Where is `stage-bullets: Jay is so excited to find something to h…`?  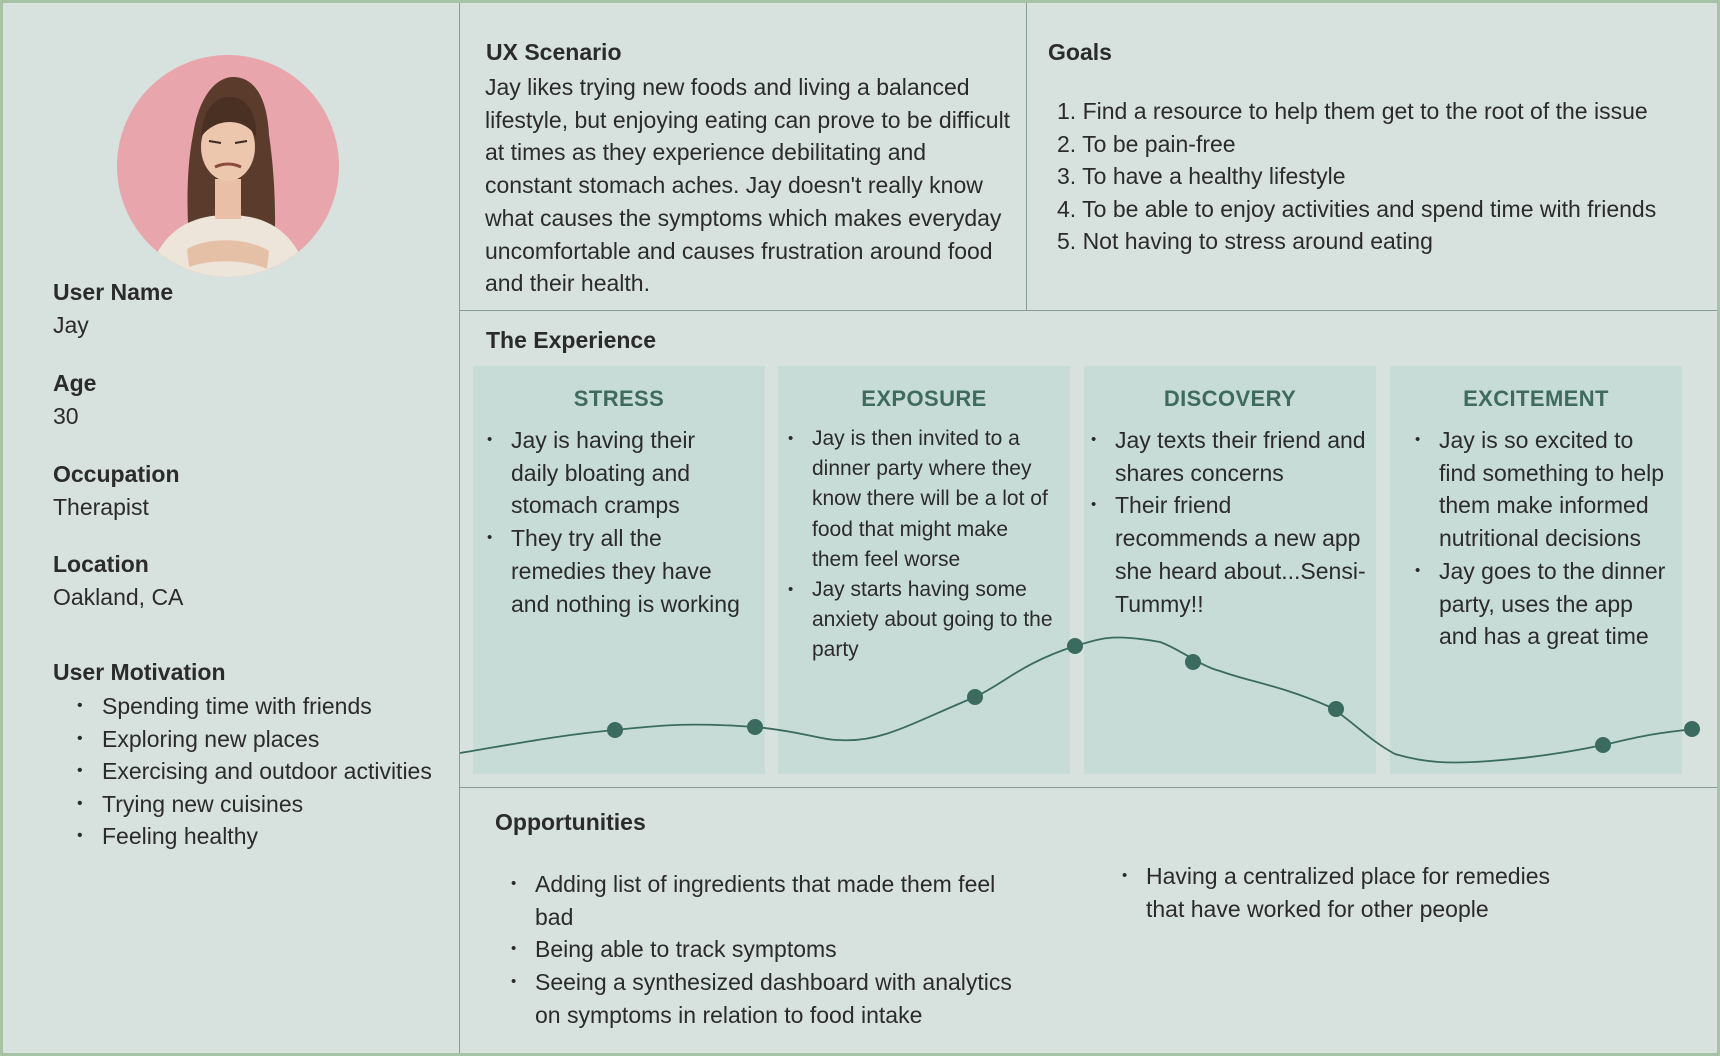 stage-bullets: Jay is so excited to find something to h… is located at coordinates (1544, 538).